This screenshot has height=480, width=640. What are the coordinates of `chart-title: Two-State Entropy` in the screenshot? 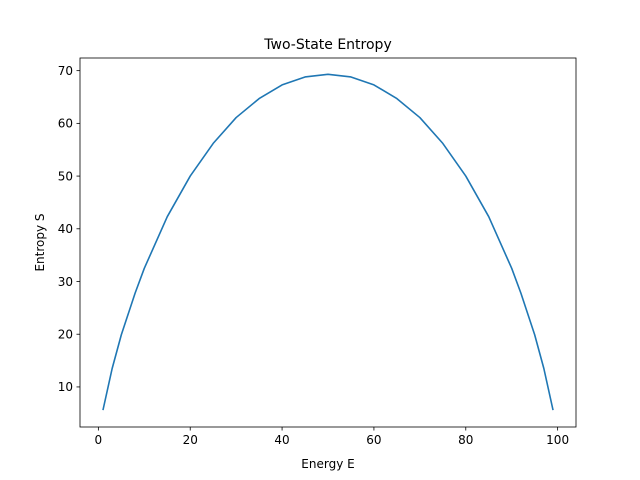 It's located at (327, 45).